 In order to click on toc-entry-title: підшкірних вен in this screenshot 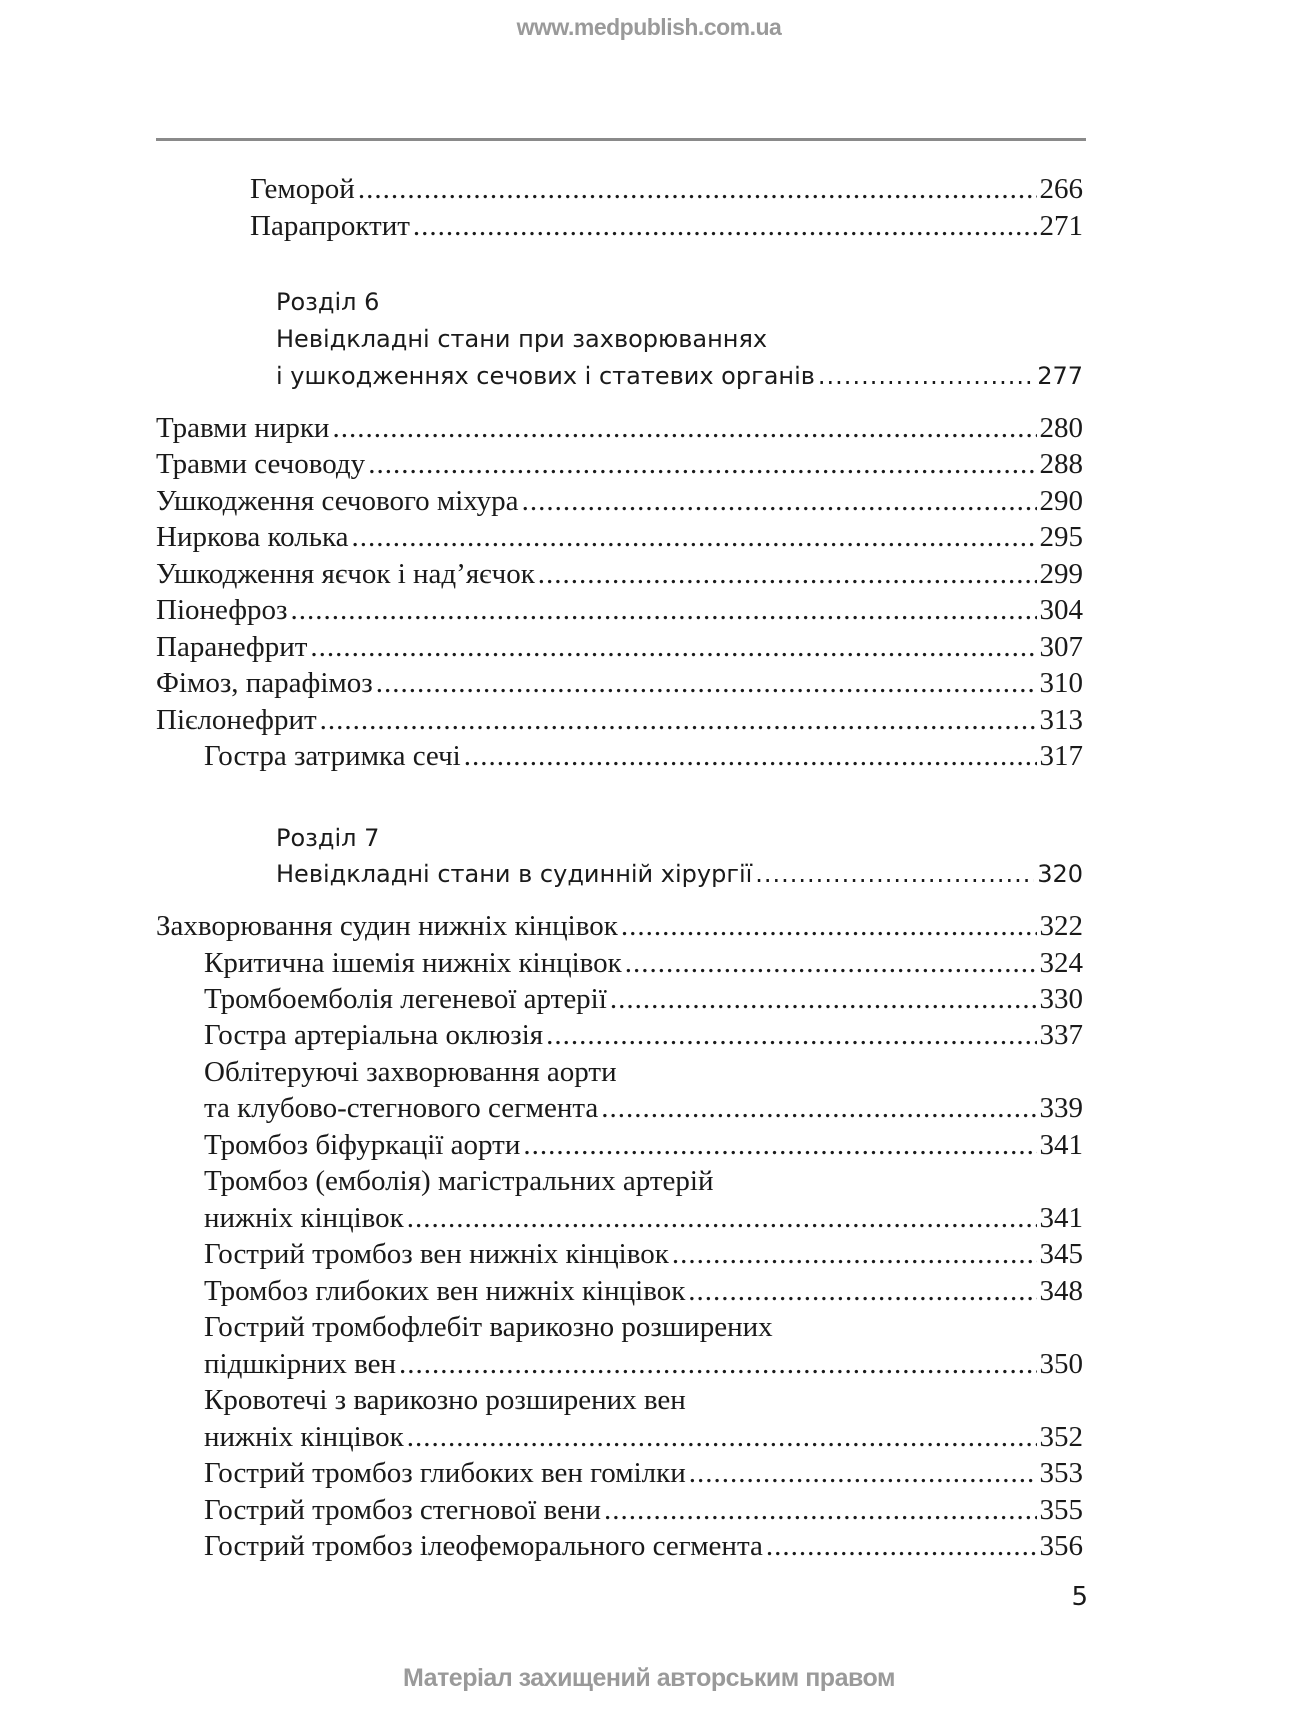, I will do `click(300, 1364)`.